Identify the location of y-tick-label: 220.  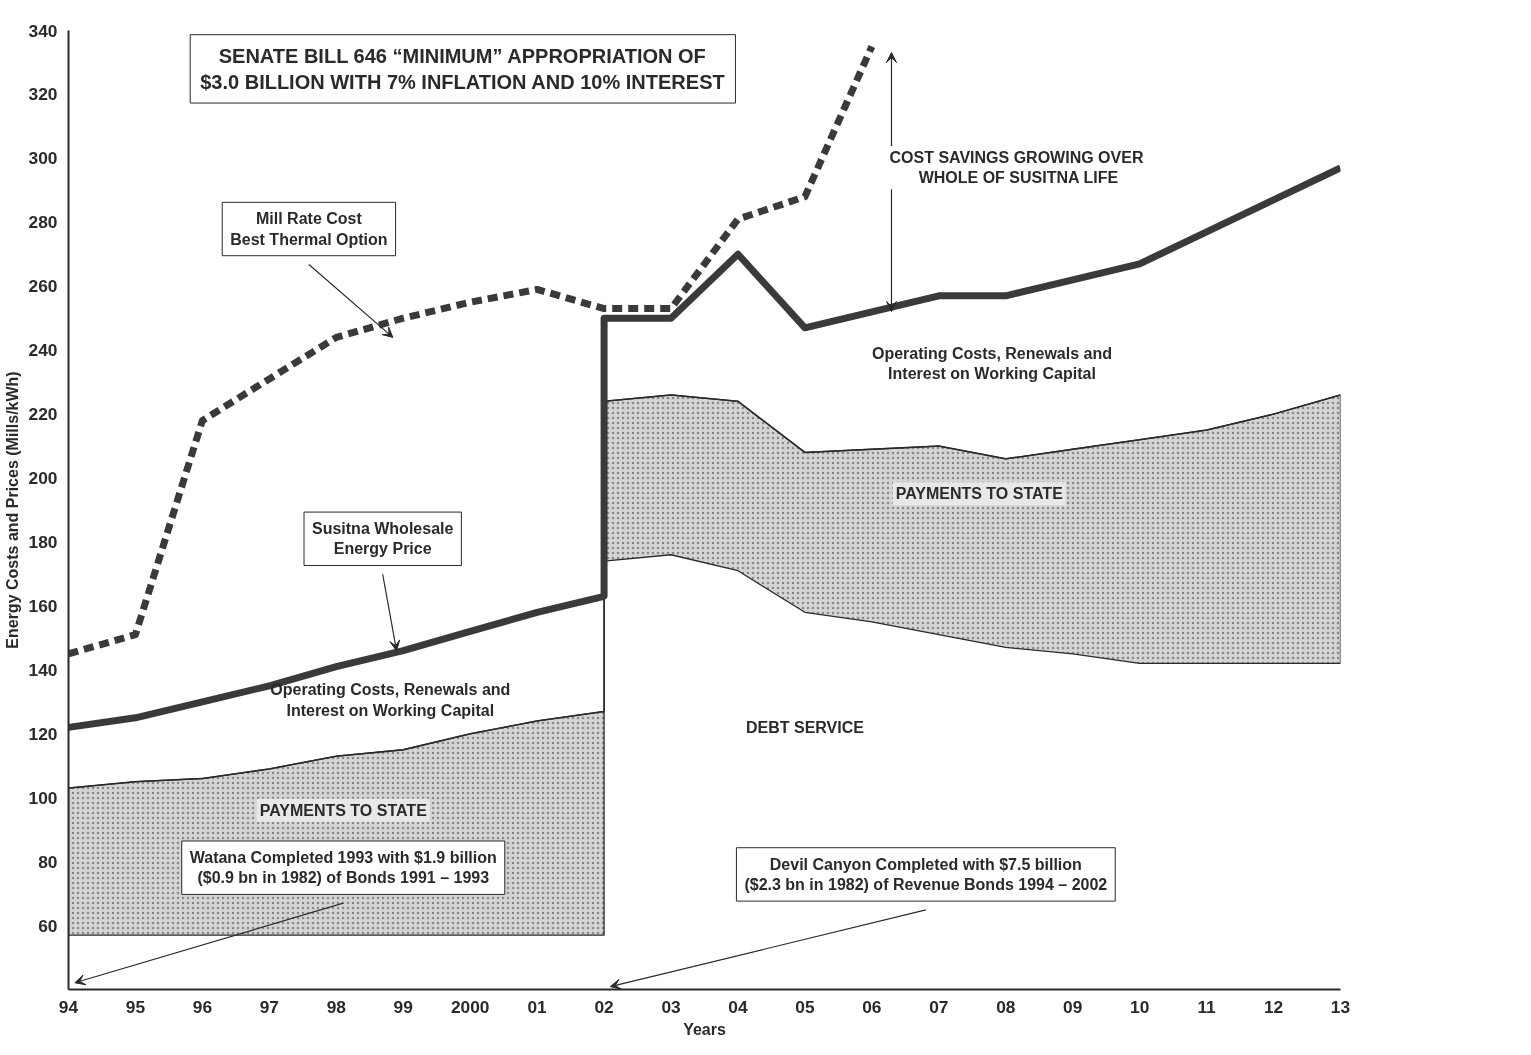
(43, 414).